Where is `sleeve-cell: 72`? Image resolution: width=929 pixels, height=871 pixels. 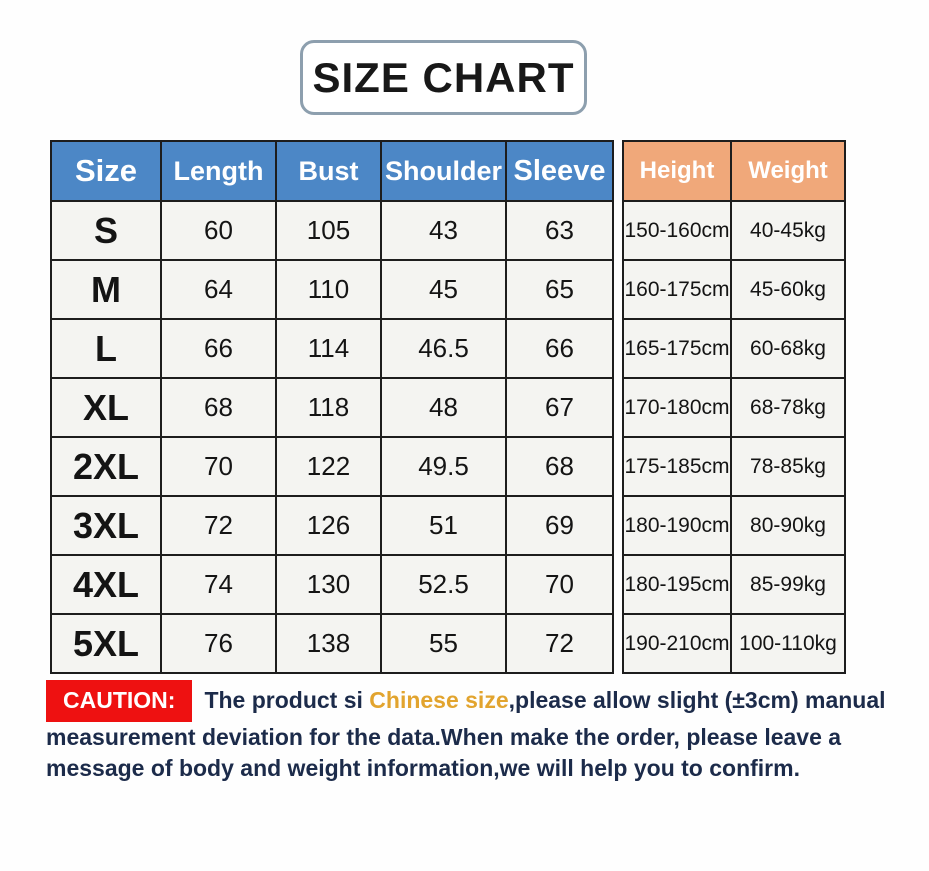
sleeve-cell: 72 is located at coordinates (559, 643).